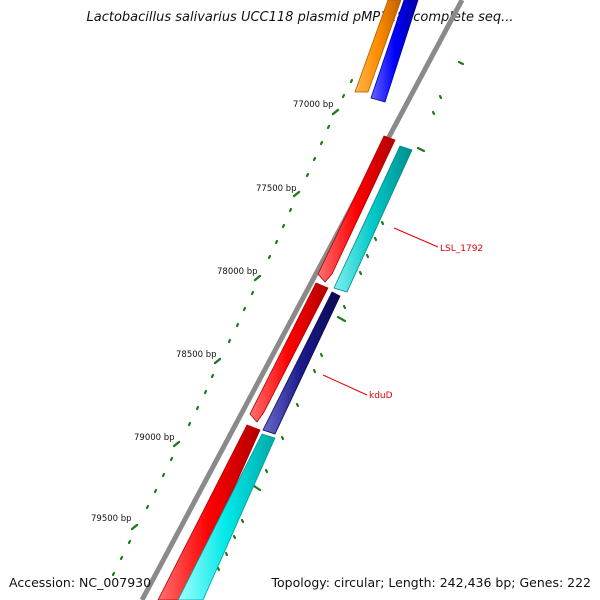  Describe the element at coordinates (111, 519) in the screenshot. I see `tick-label: 79500 bp` at that location.